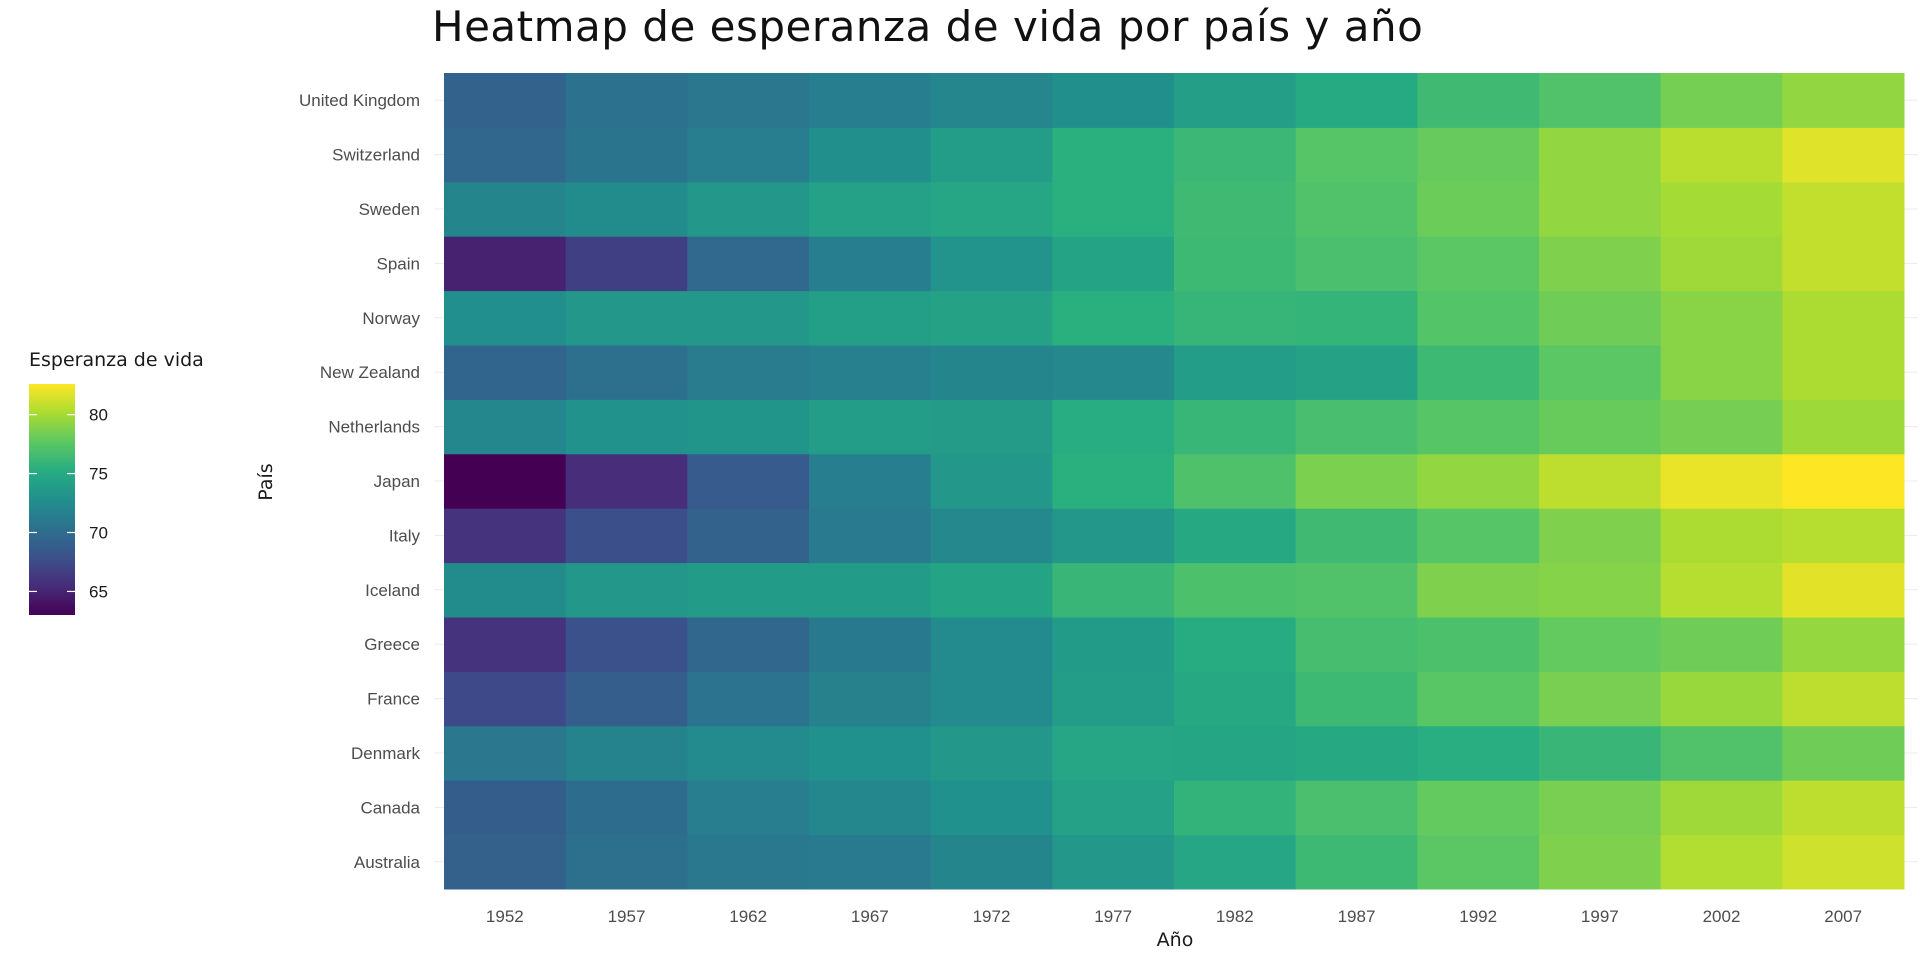 The image size is (1920, 960). What do you see at coordinates (627, 916) in the screenshot?
I see `x-tick-label: 1957` at bounding box center [627, 916].